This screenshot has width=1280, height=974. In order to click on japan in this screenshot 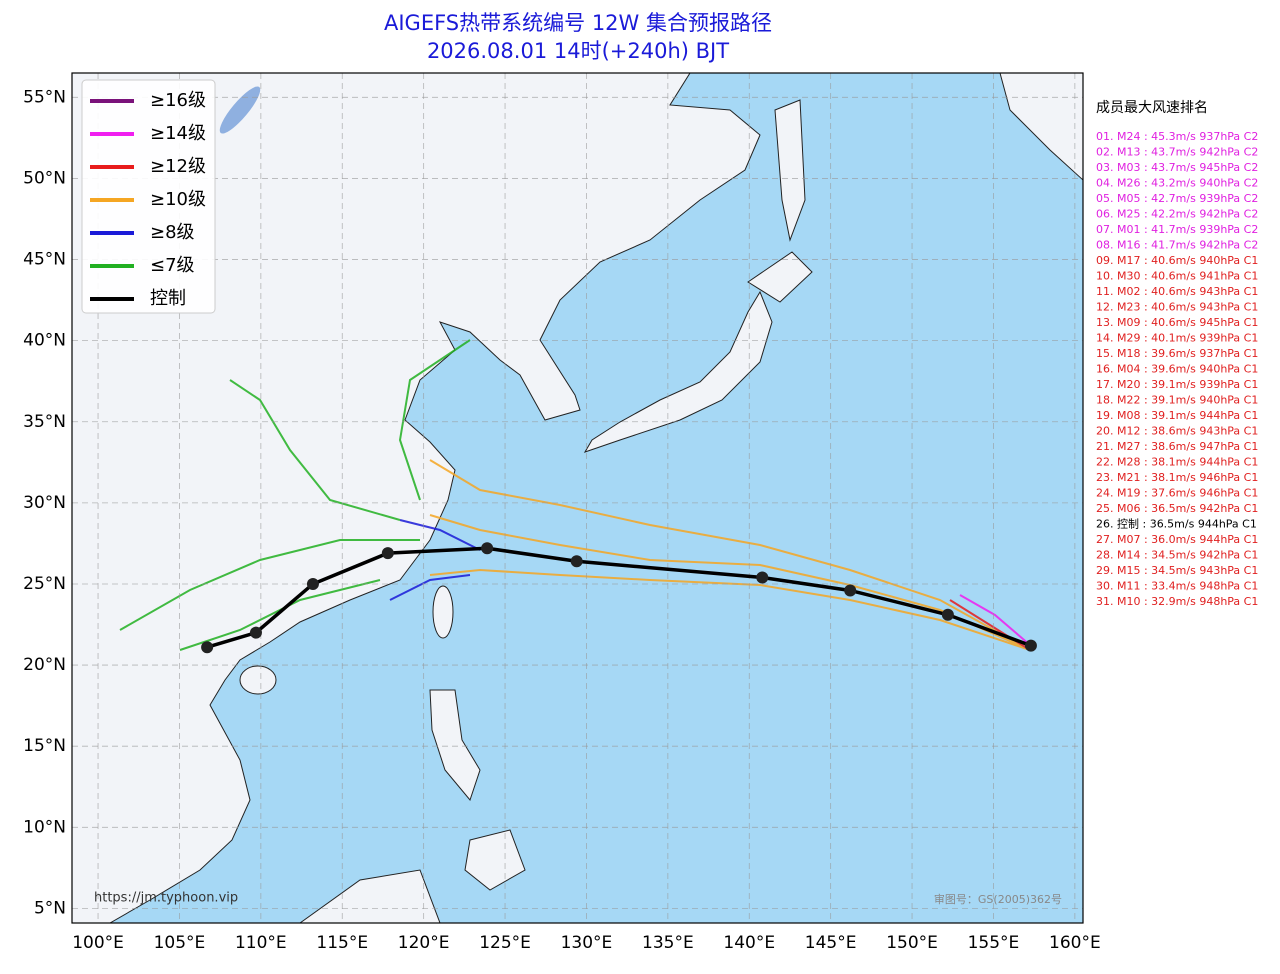, I will do `click(678, 371)`.